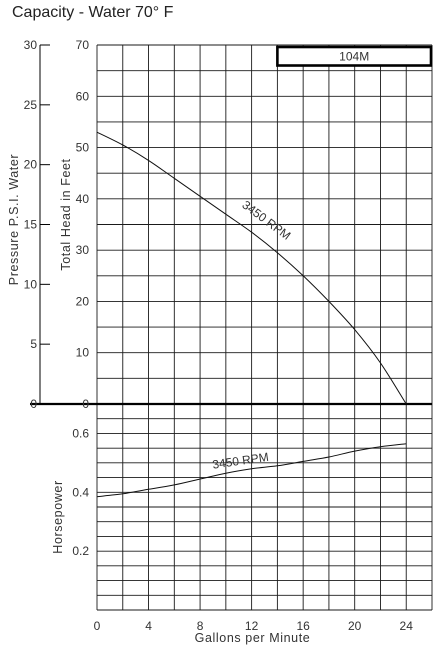  I want to click on model-label: 104M, so click(354, 57).